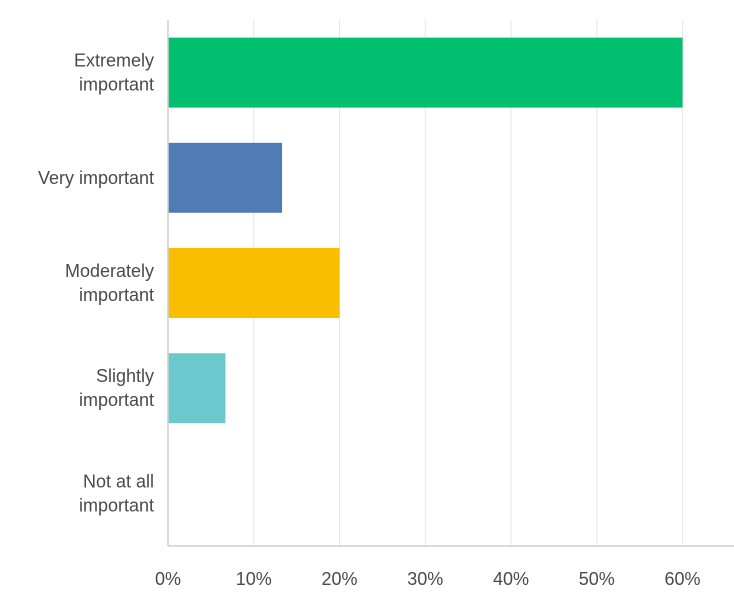  I want to click on category-label-5: Not at all important, so click(116, 493).